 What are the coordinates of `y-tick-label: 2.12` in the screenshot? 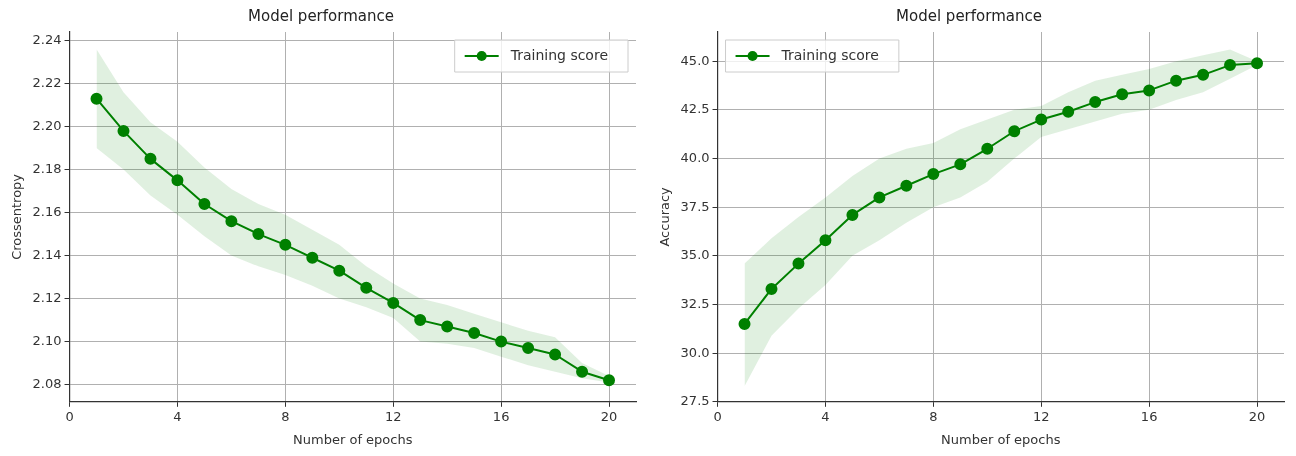 It's located at (47, 297).